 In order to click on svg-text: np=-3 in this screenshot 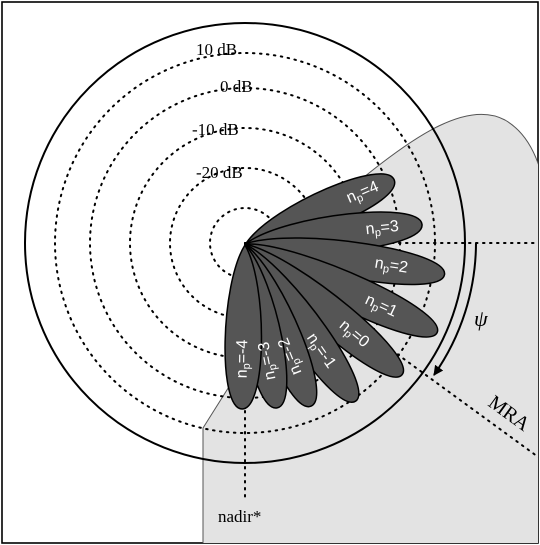, I will do `click(269, 361)`.